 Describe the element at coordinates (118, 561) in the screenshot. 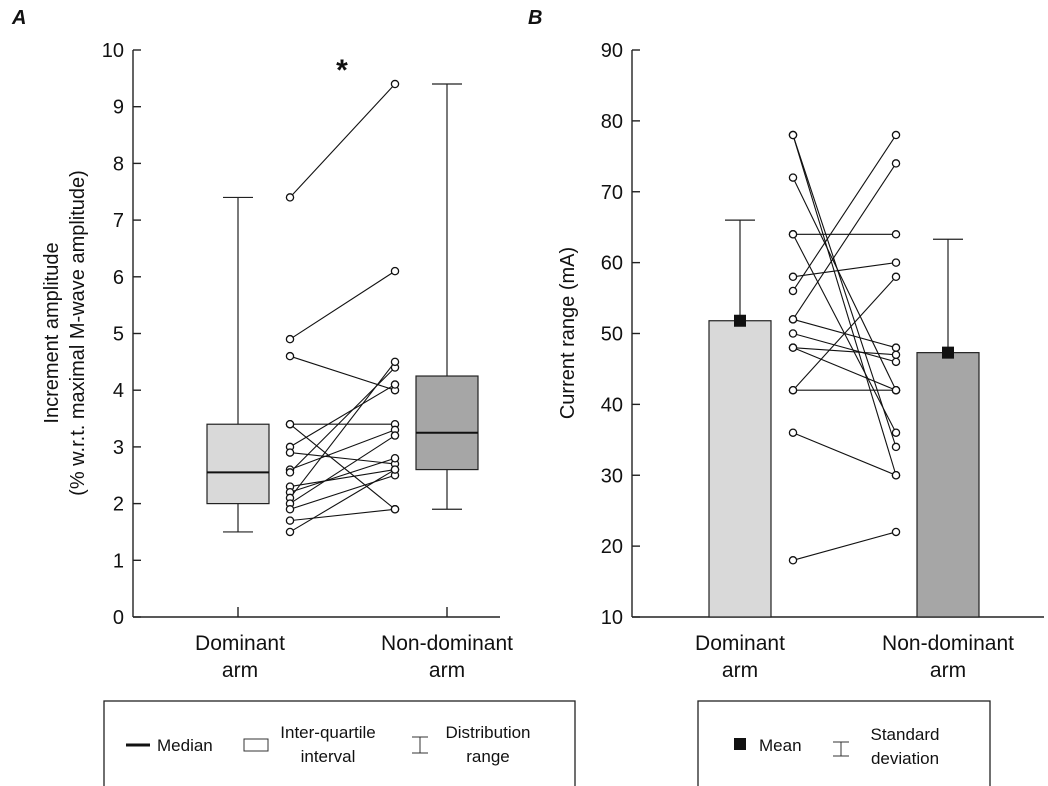

I see `panel-a-y-tick-label: 1` at that location.